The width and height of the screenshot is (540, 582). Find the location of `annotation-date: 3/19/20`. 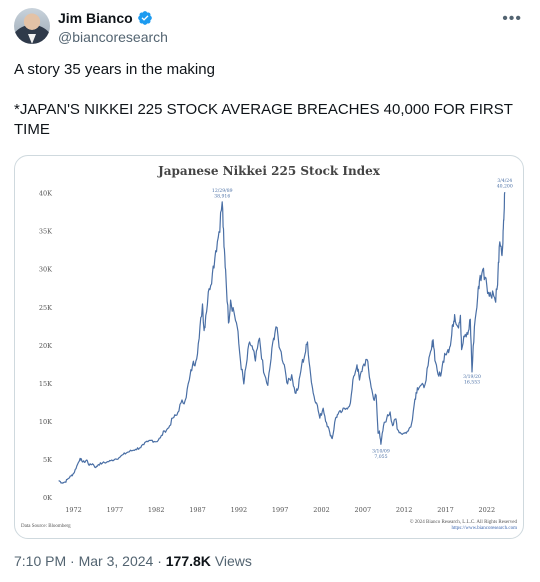

annotation-date: 3/19/20 is located at coordinates (472, 377).